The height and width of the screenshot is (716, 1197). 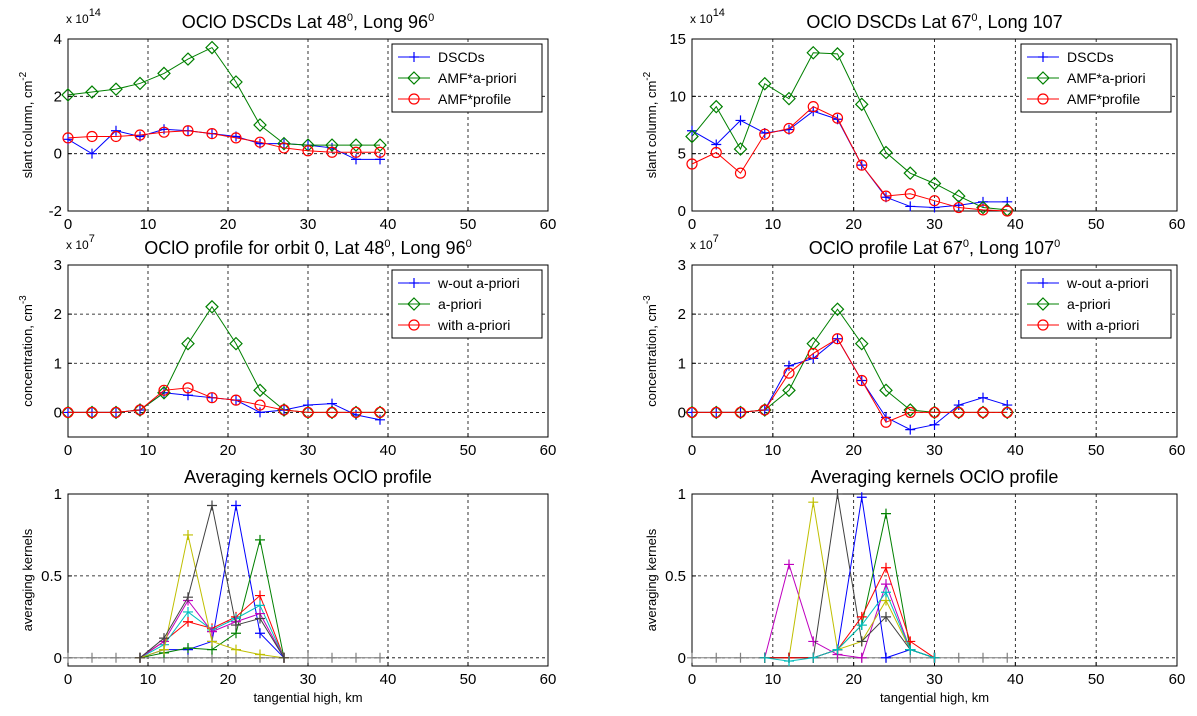 I want to click on y-tick-label: 0, so click(x=682, y=211).